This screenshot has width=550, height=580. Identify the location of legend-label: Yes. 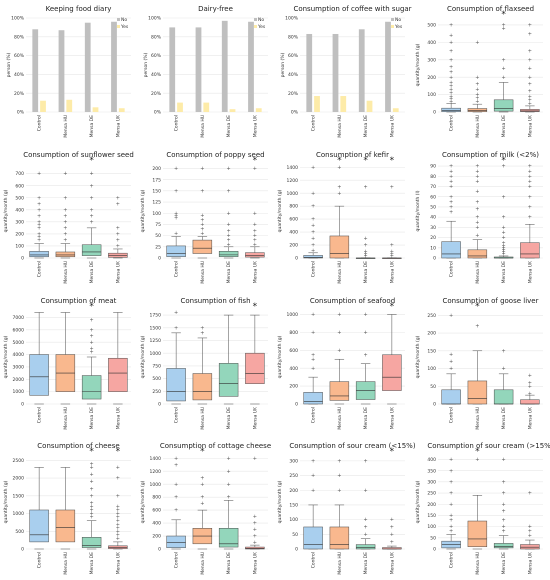
(124, 27).